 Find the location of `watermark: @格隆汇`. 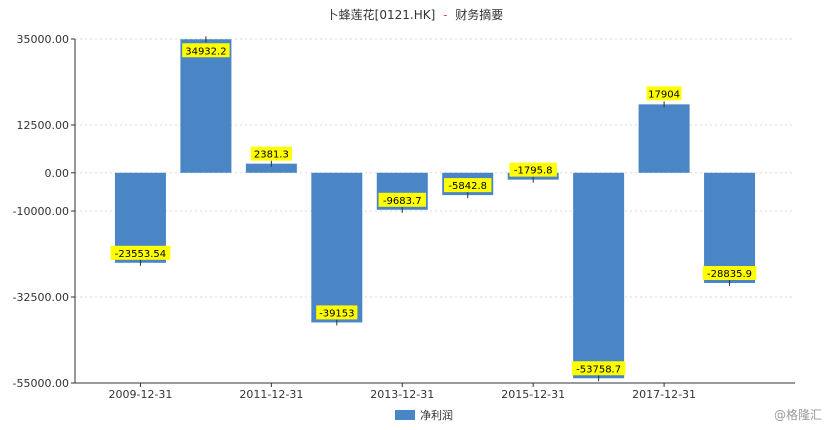

watermark: @格隆汇 is located at coordinates (798, 414).